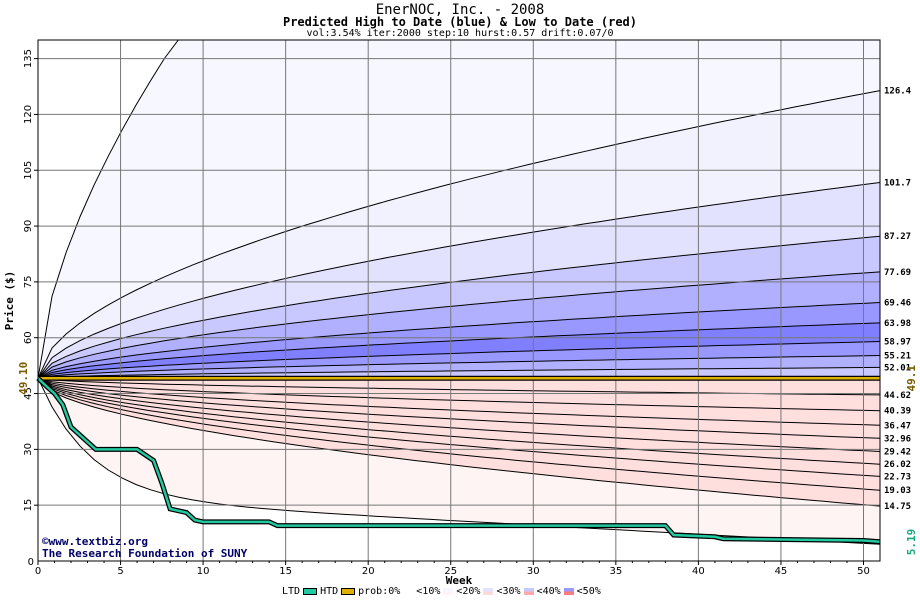 The width and height of the screenshot is (920, 600). Describe the element at coordinates (781, 571) in the screenshot. I see `x-tick-label-45: 45` at that location.